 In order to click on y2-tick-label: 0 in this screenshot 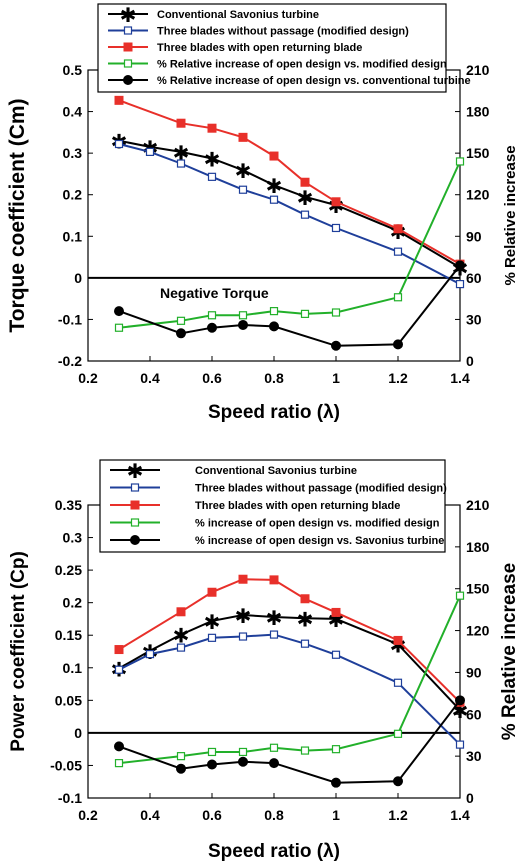, I will do `click(470, 361)`.